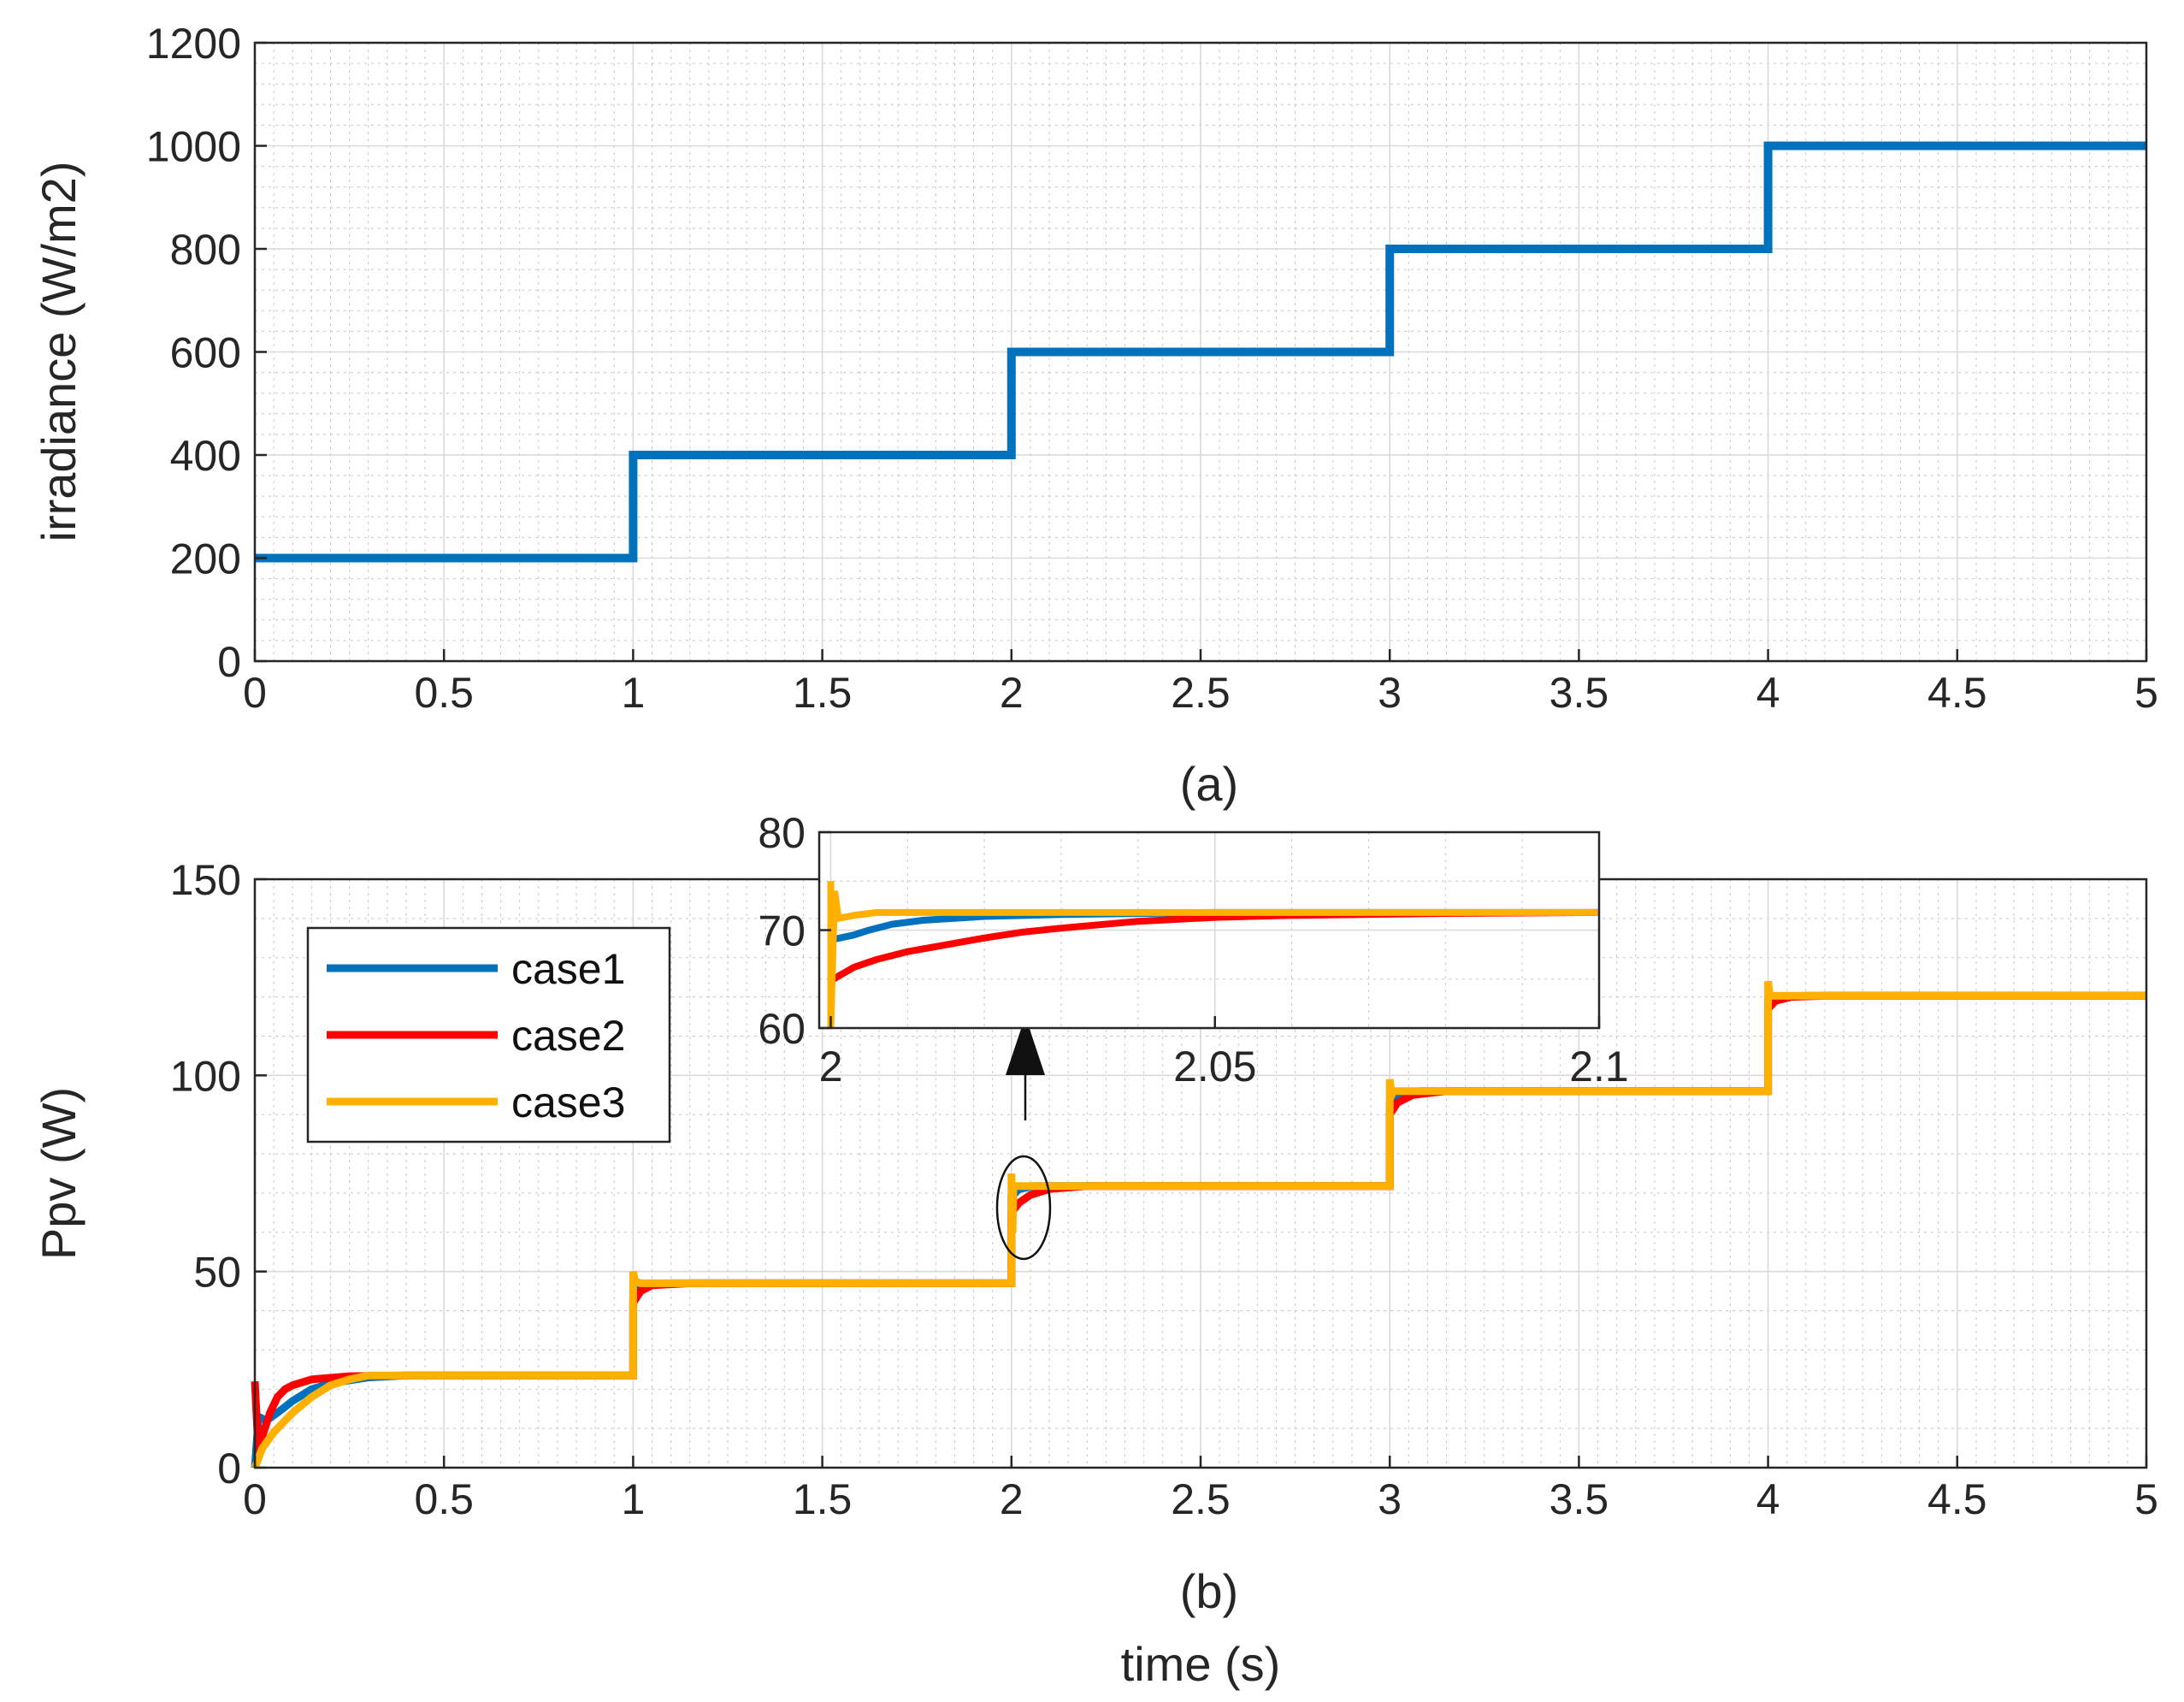 This screenshot has width=2184, height=1702. What do you see at coordinates (1390, 693) in the screenshot?
I see `panel-a-xtick-label: 3` at bounding box center [1390, 693].